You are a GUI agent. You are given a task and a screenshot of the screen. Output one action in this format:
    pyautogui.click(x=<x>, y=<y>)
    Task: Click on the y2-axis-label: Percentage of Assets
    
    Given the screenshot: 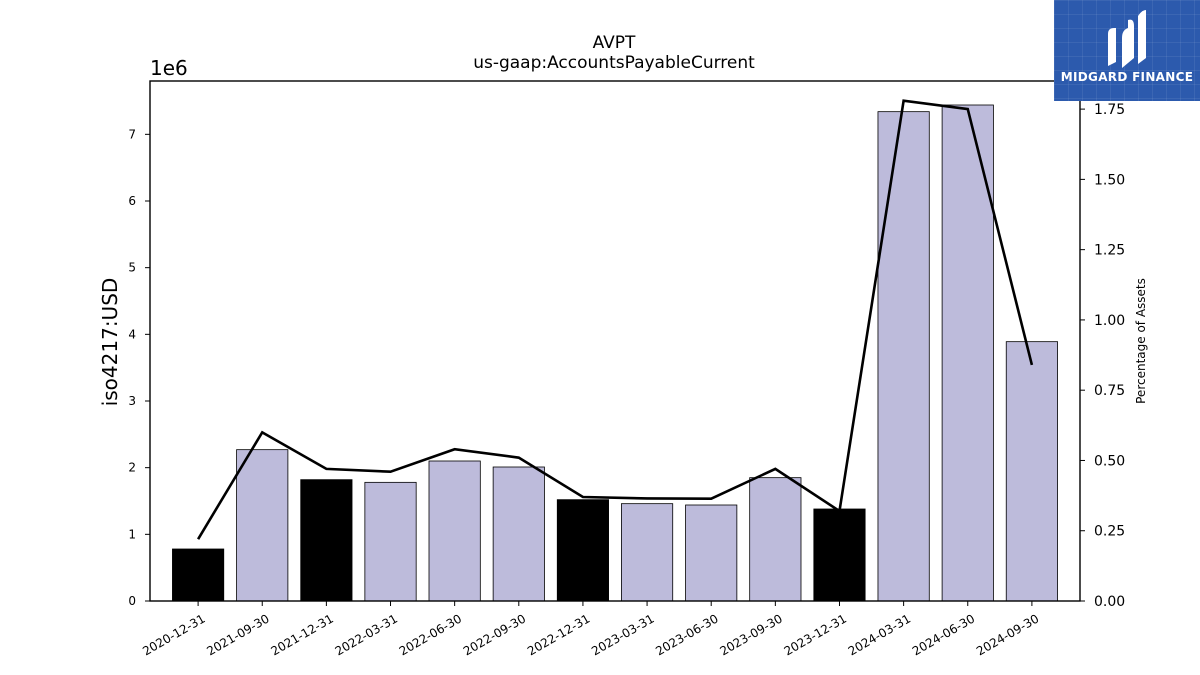 What is the action you would take?
    pyautogui.click(x=1141, y=341)
    